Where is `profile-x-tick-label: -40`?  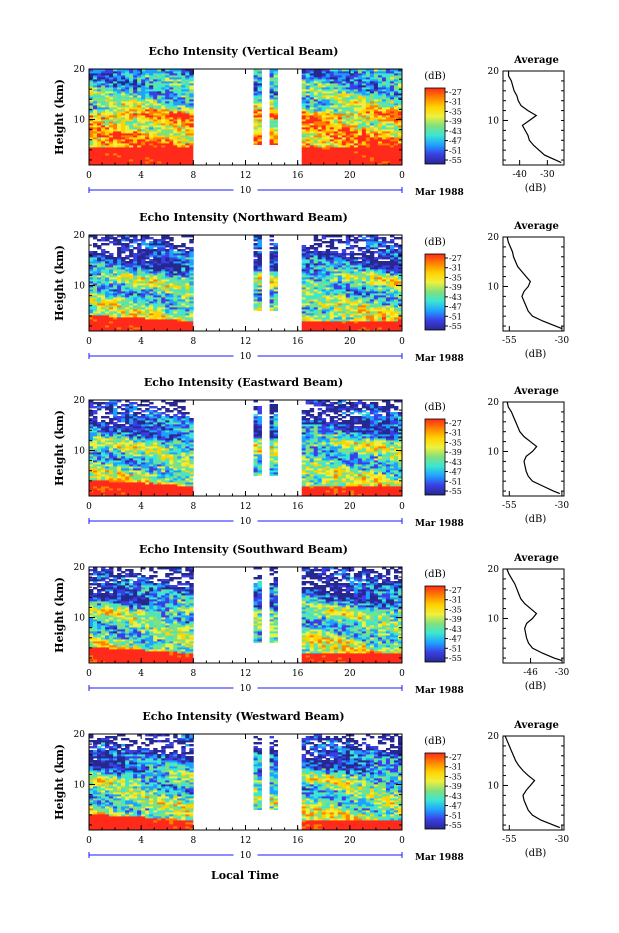 profile-x-tick-label: -40 is located at coordinates (519, 175).